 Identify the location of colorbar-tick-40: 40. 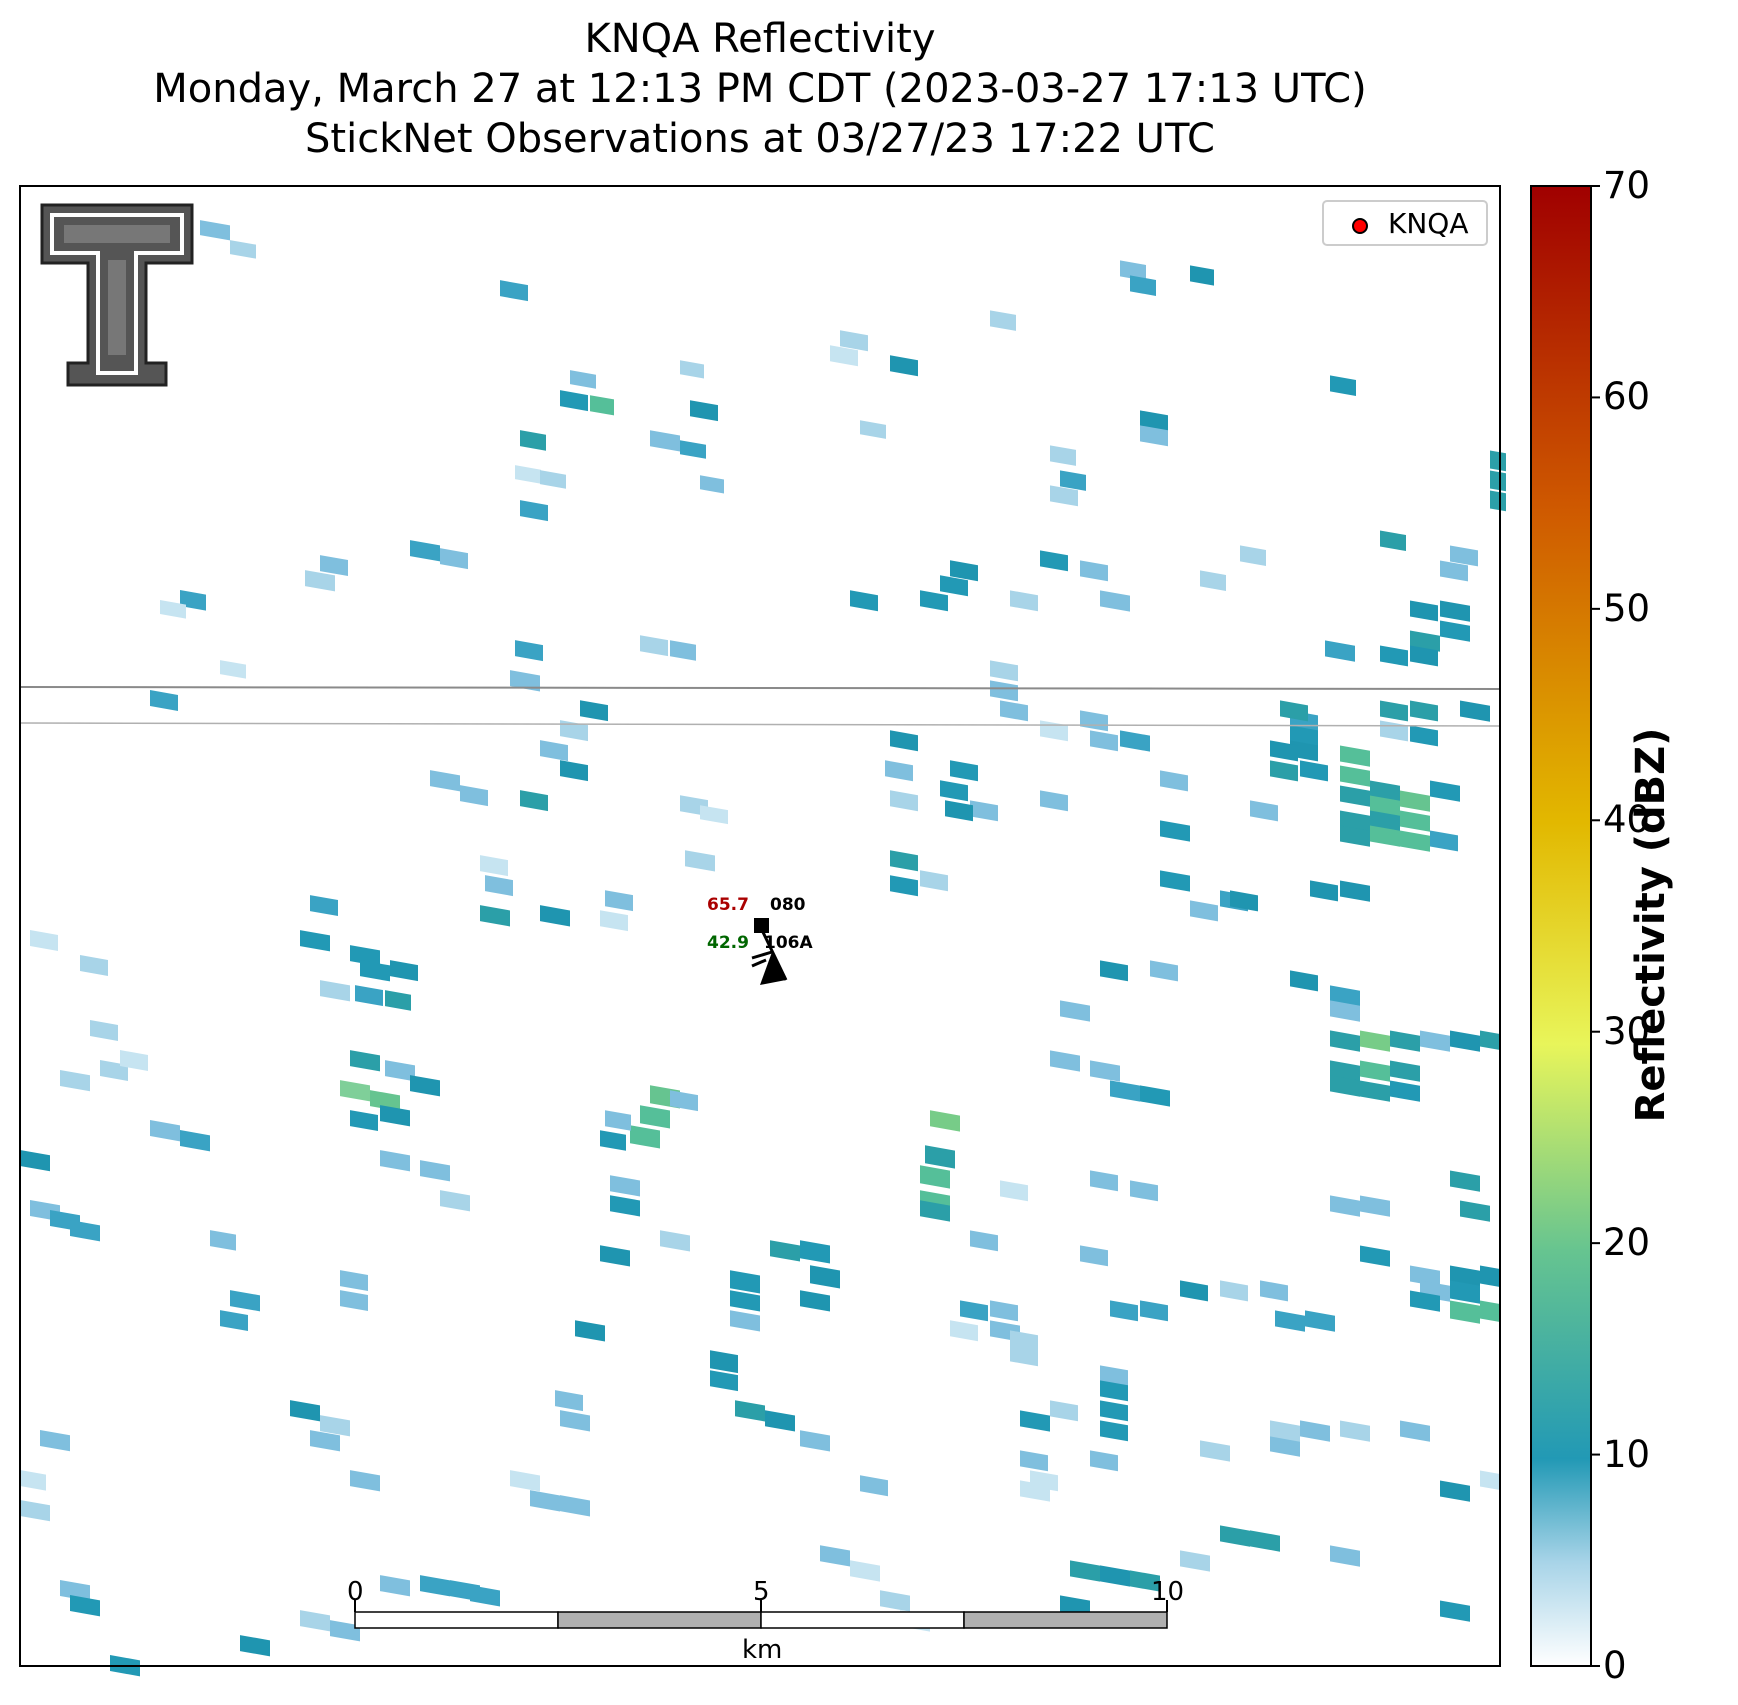
(1627, 820).